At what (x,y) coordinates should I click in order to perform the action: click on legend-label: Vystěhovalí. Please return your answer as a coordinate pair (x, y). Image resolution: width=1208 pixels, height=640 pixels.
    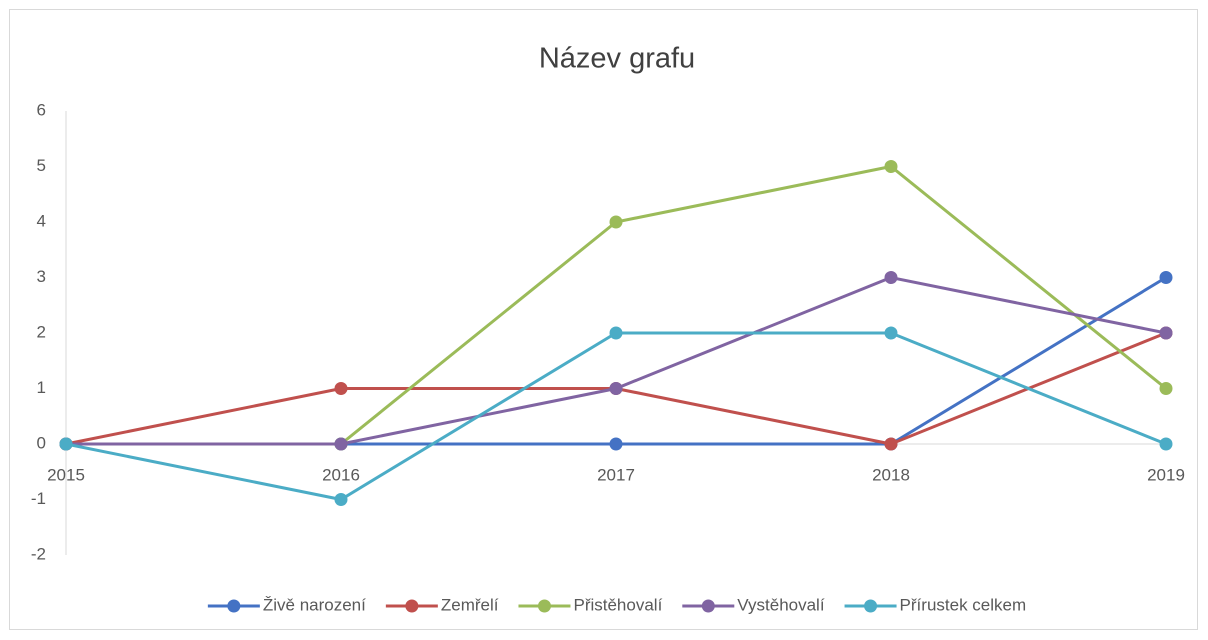
    Looking at the image, I should click on (781, 604).